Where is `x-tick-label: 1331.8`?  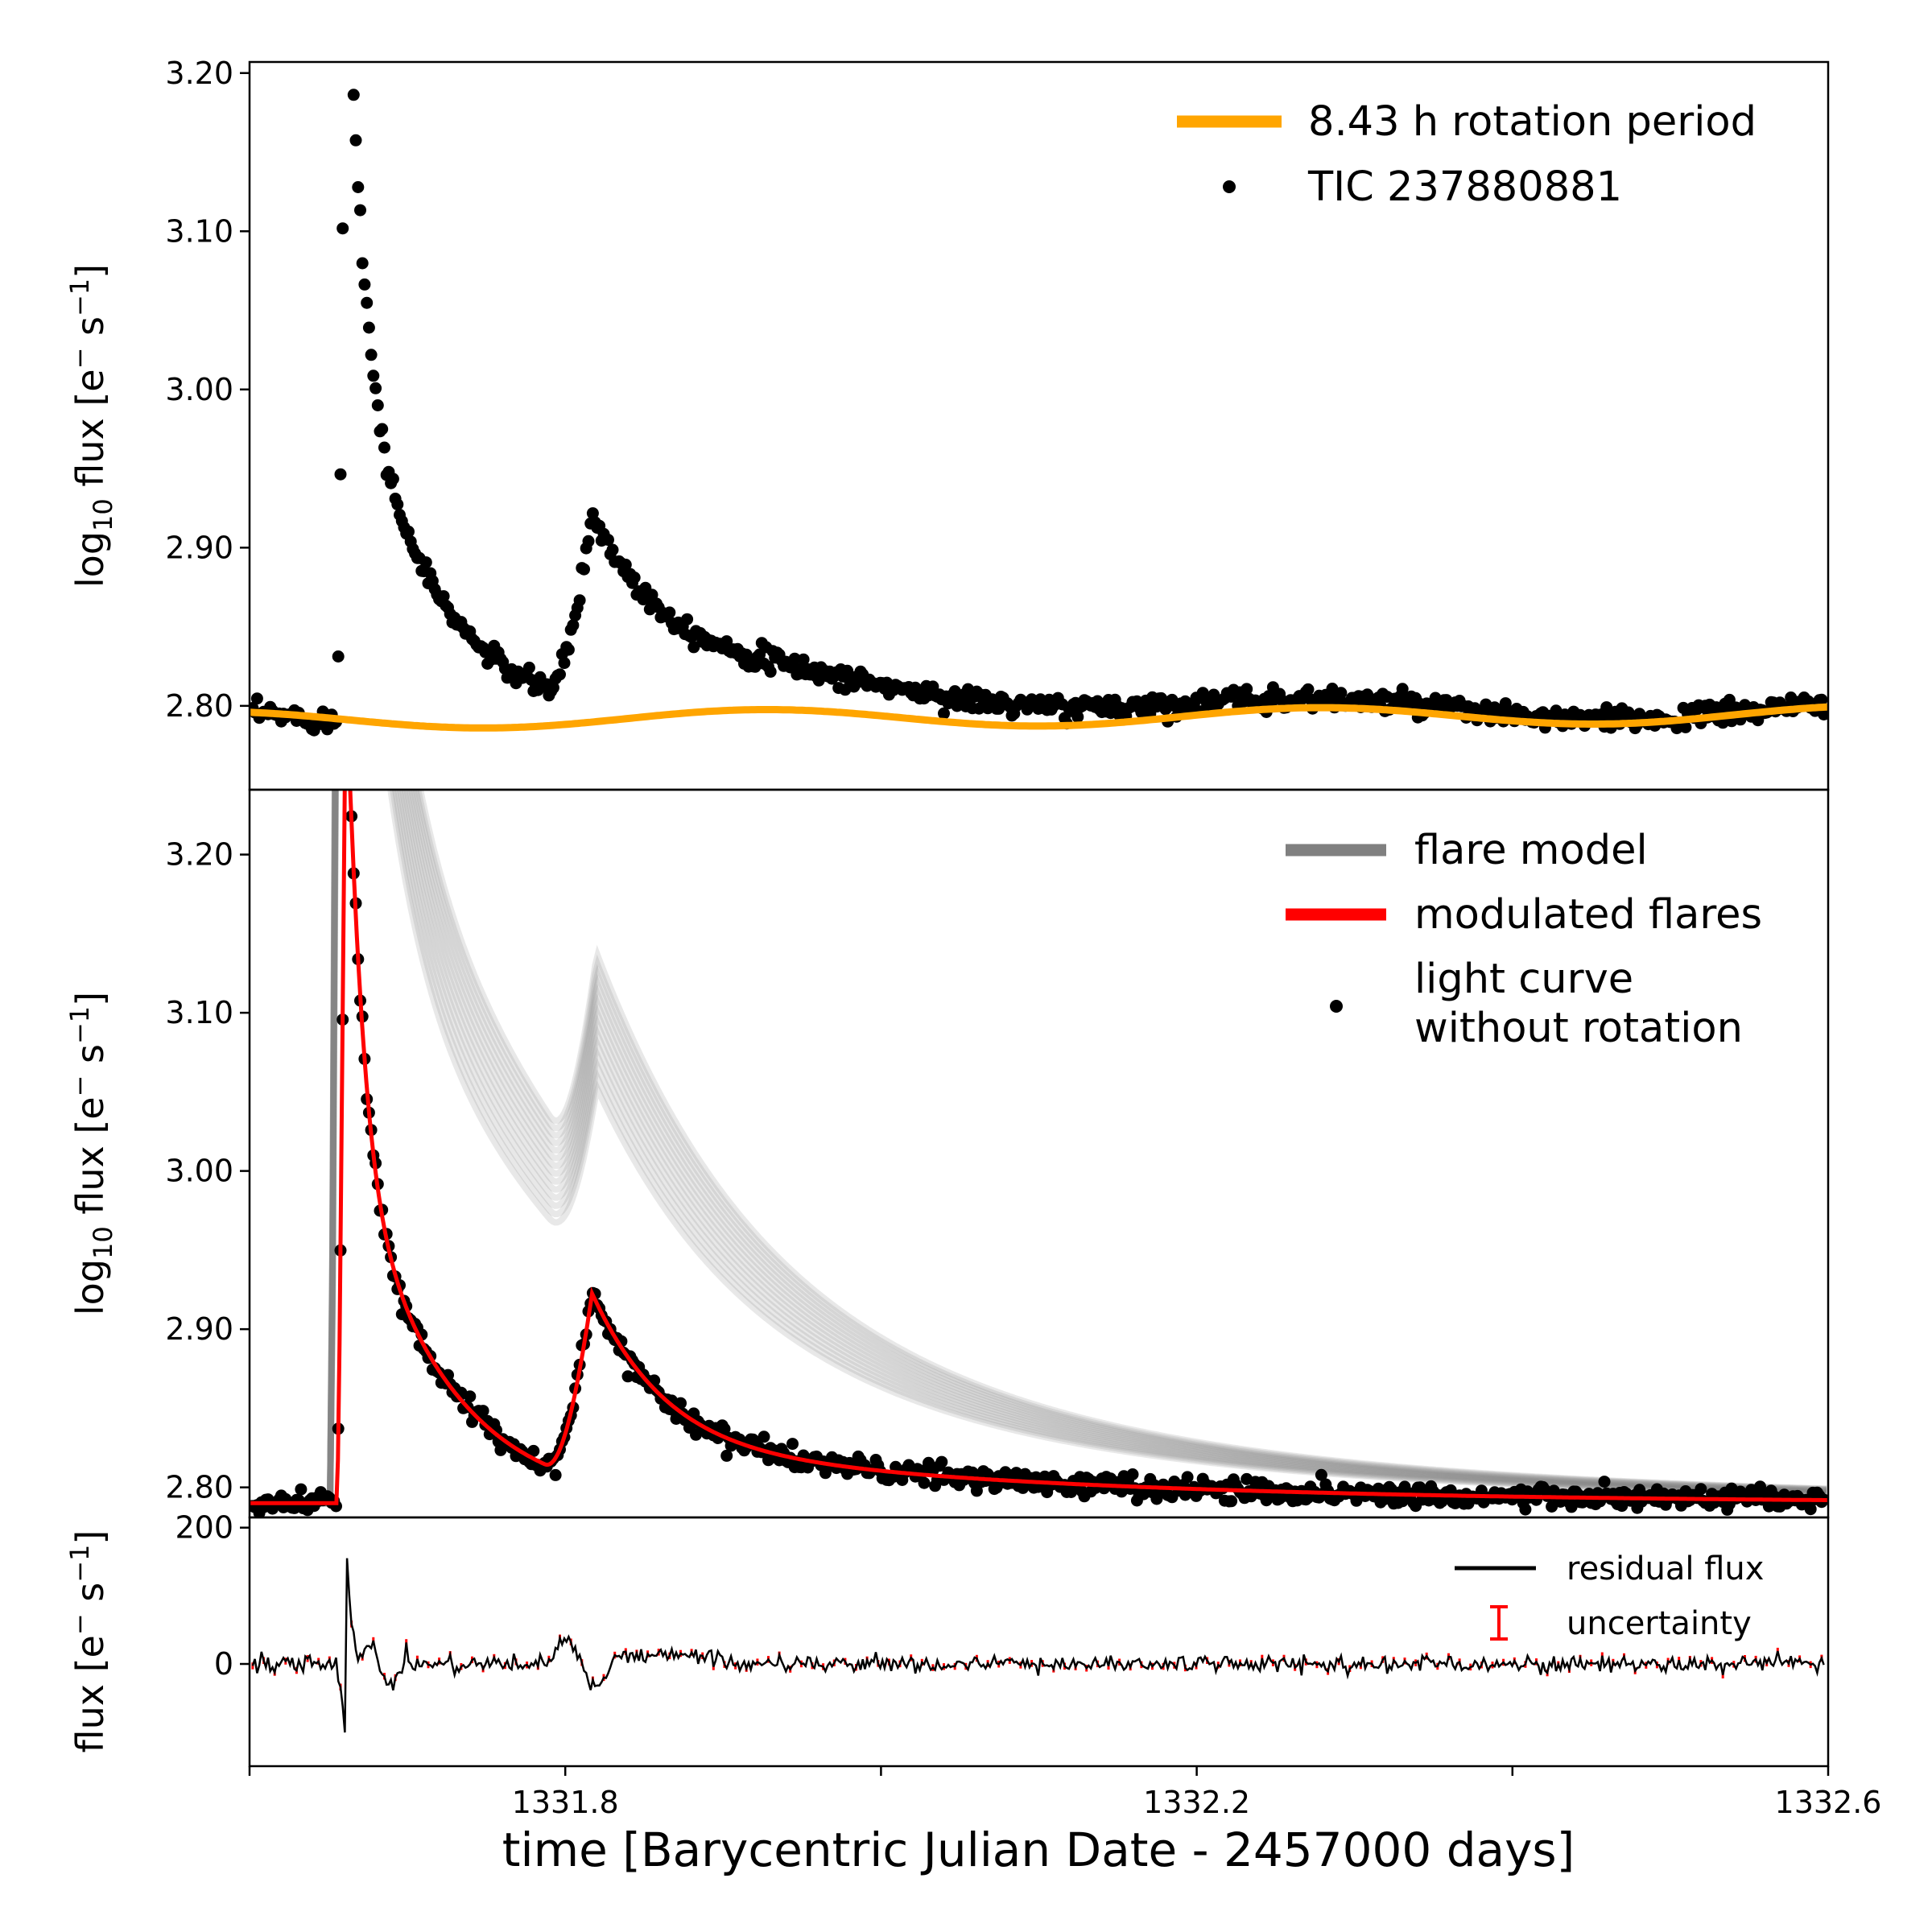 x-tick-label: 1331.8 is located at coordinates (565, 1802).